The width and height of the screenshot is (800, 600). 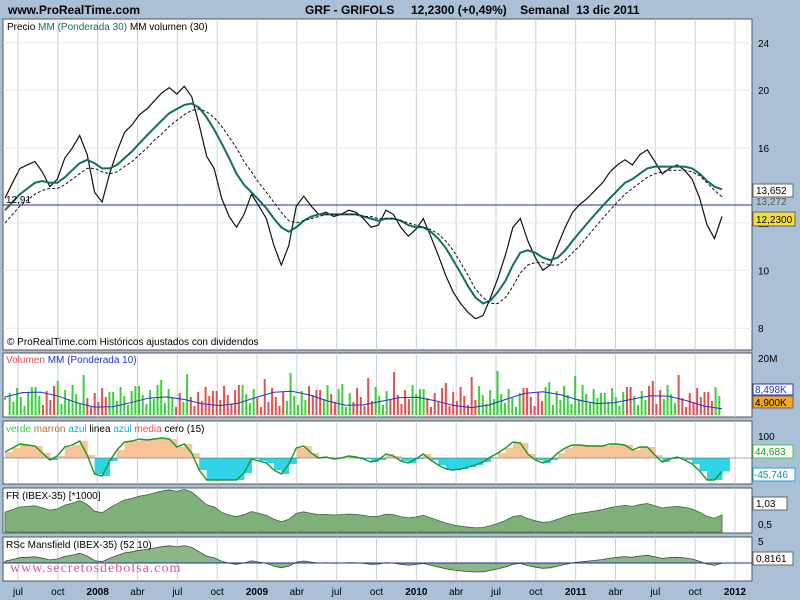 What do you see at coordinates (169, 27) in the screenshot?
I see `legend-mm-volume: MM volumen (30)` at bounding box center [169, 27].